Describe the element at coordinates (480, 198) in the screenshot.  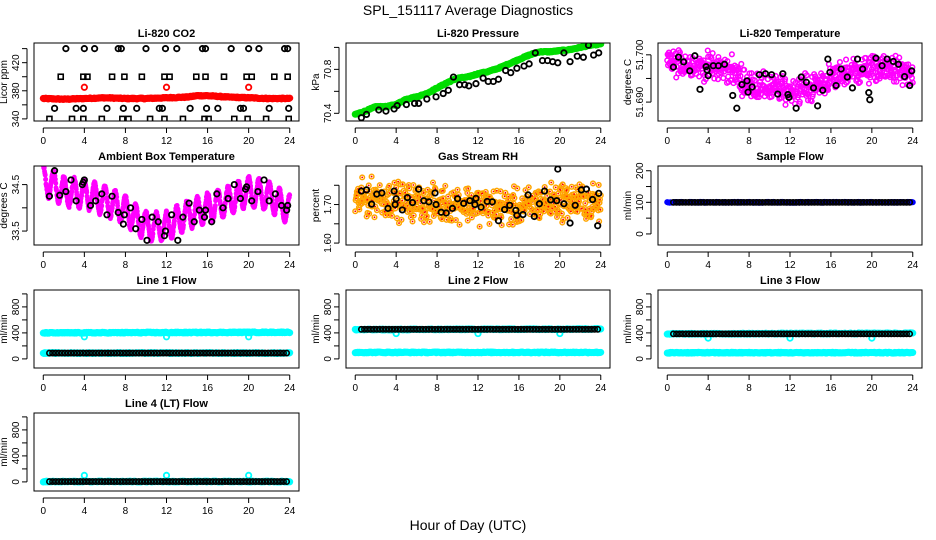
I see `series-rh-hourly` at that location.